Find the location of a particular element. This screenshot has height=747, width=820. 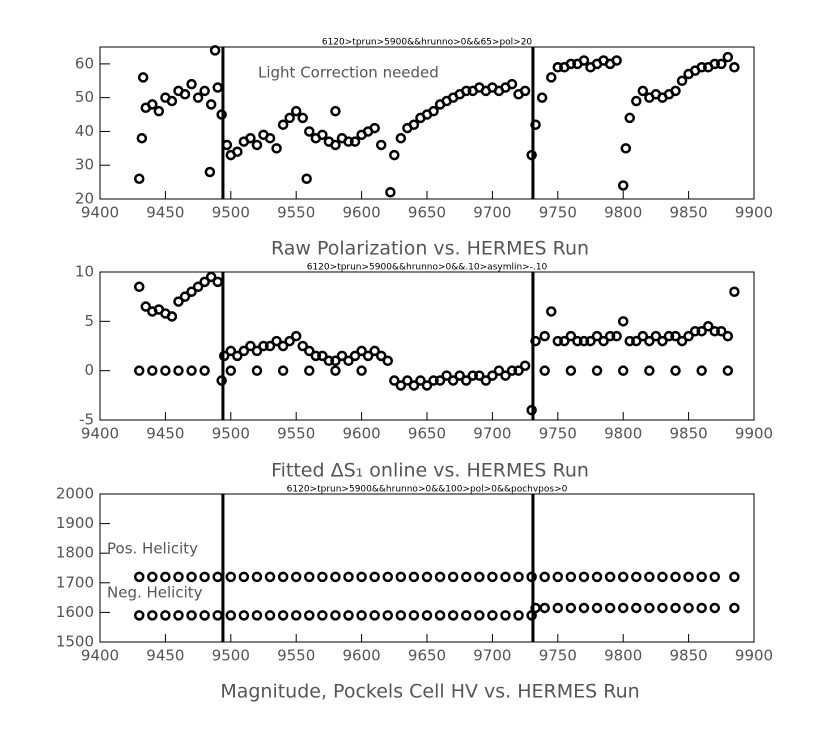

annotation: Light Correction needed is located at coordinates (348, 73).